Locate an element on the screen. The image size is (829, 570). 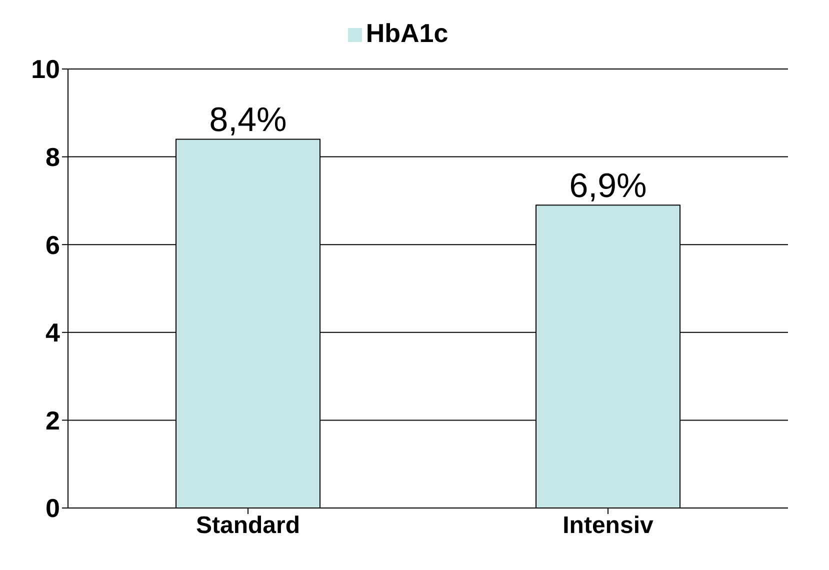
x-tick-label: Intensiv is located at coordinates (608, 526).